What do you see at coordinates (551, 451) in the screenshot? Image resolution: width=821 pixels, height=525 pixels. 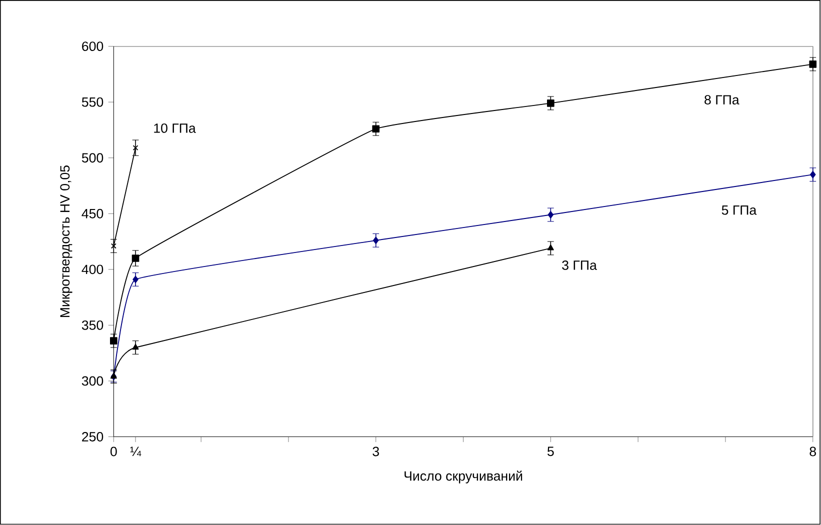 I see `x-tick-label: 5` at bounding box center [551, 451].